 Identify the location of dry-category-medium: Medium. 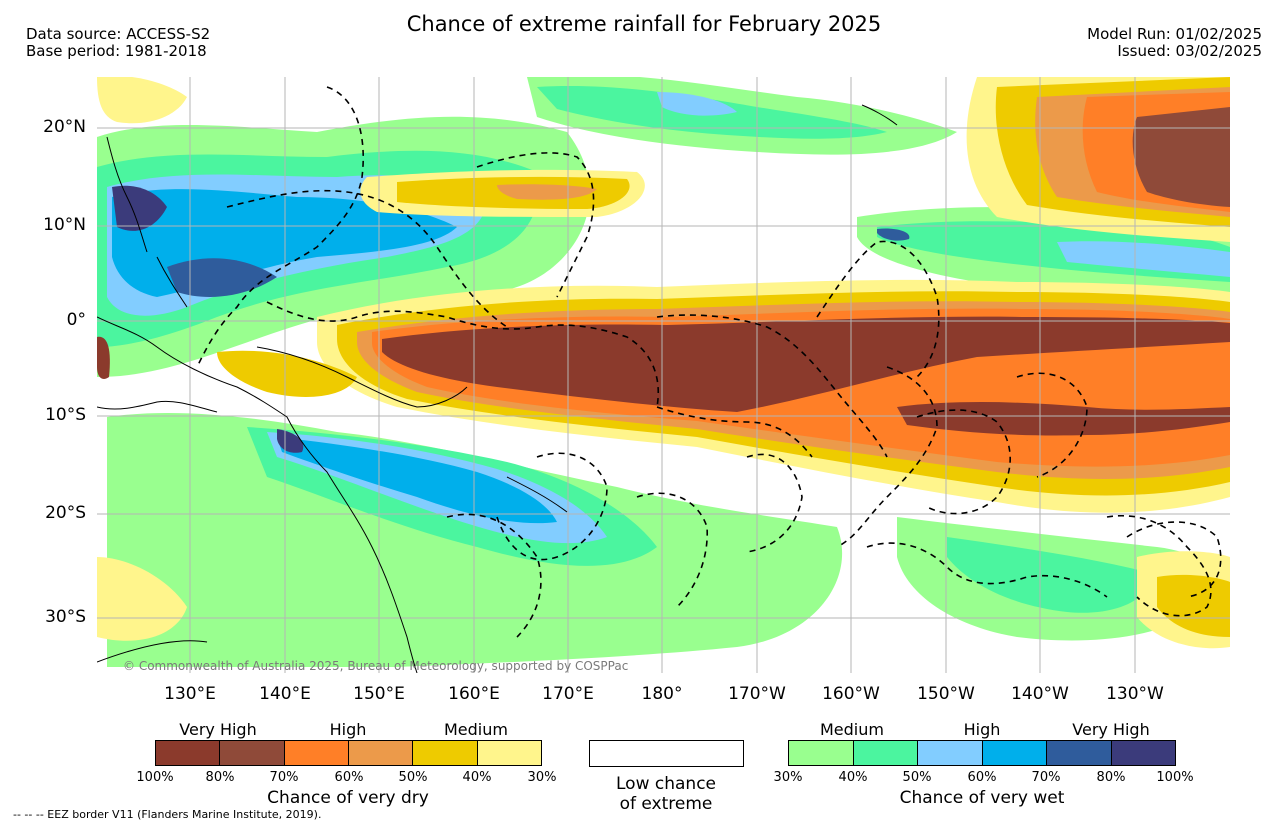
(476, 729).